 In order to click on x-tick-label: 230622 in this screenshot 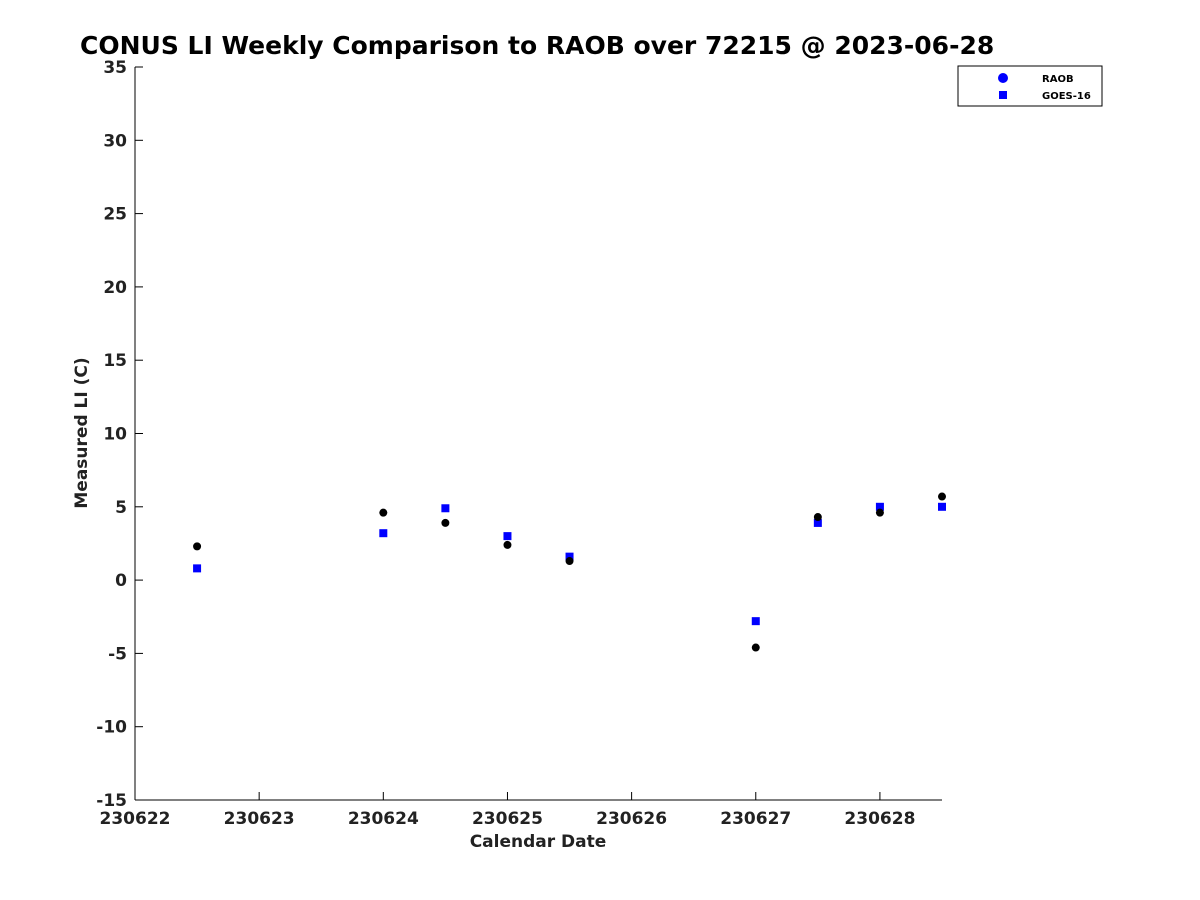, I will do `click(135, 819)`.